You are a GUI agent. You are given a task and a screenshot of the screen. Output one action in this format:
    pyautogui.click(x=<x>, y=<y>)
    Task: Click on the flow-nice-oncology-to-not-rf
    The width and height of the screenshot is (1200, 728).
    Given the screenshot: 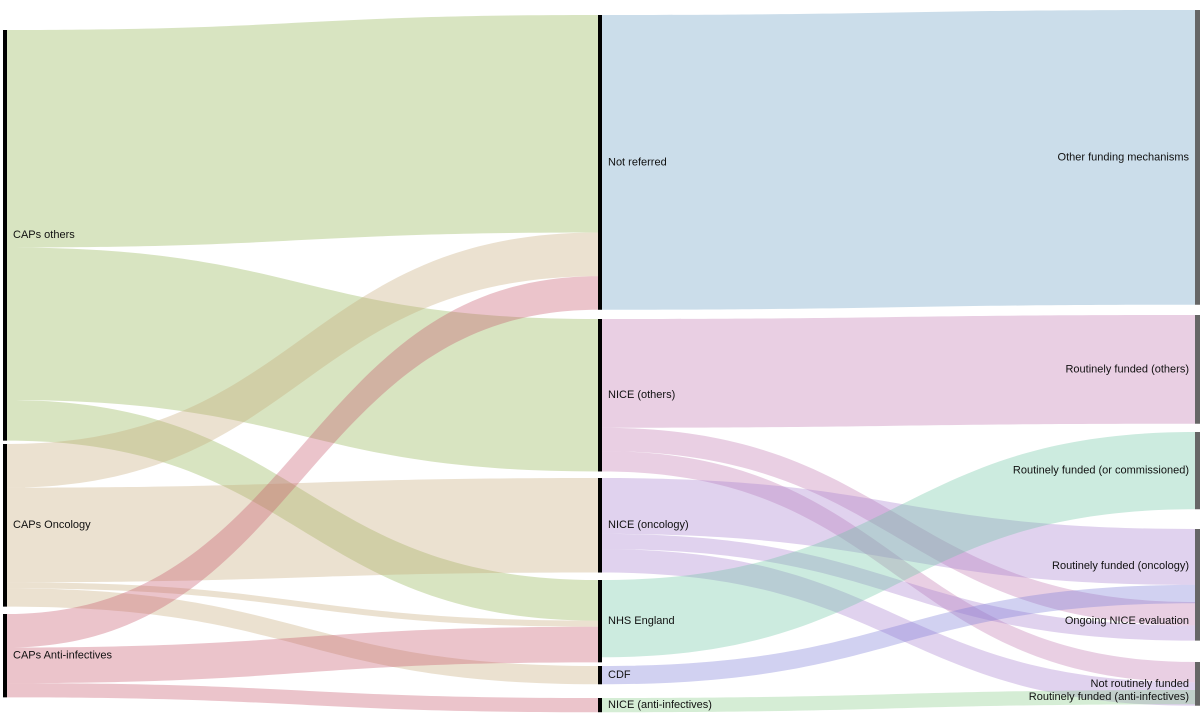 What is the action you would take?
    pyautogui.click(x=898, y=627)
    